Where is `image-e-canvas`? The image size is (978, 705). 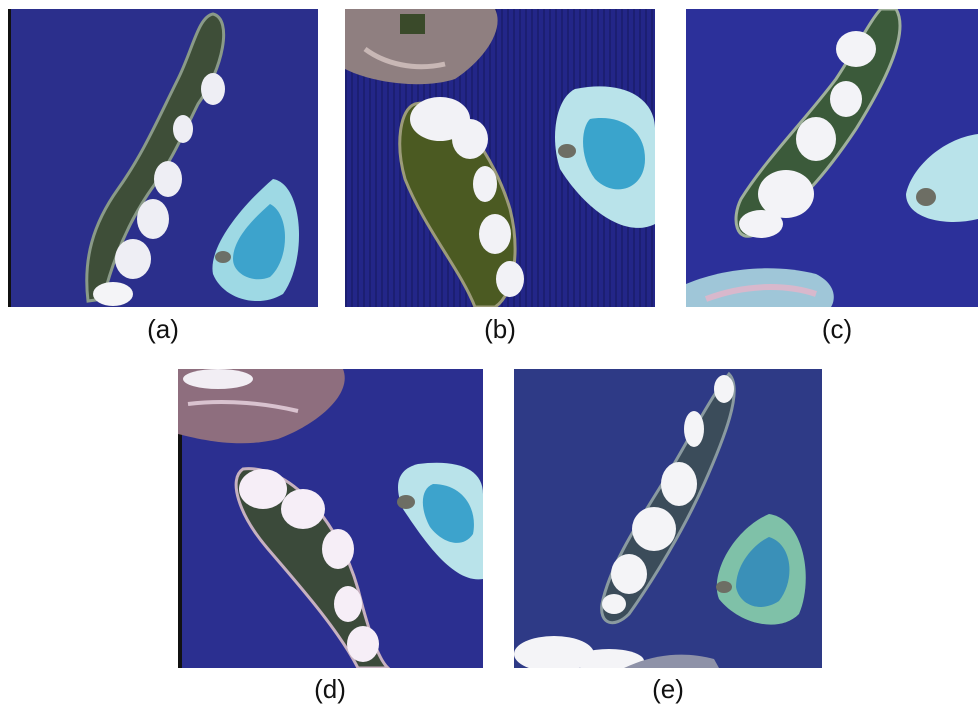
image-e-canvas is located at coordinates (668, 518).